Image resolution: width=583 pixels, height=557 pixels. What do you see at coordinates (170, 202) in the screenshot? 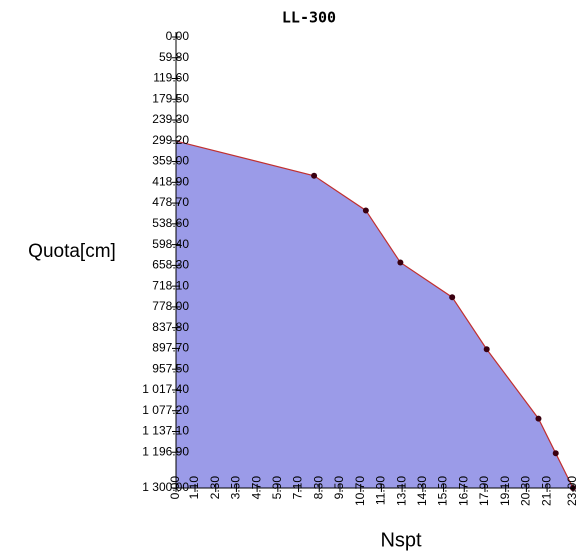
I see `y-tick-label: 478.70` at bounding box center [170, 202].